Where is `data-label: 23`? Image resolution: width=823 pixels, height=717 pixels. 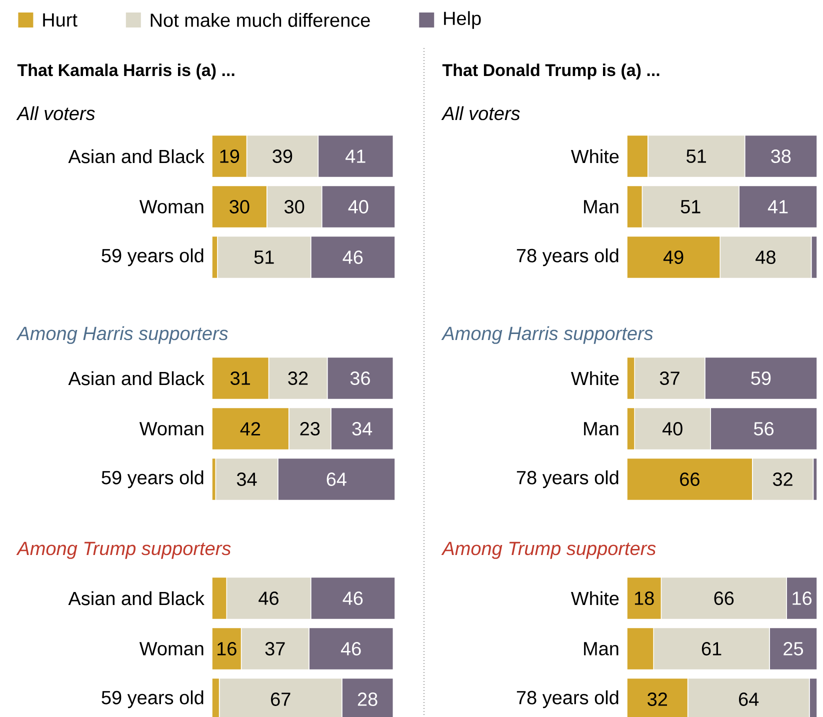
data-label: 23 is located at coordinates (310, 429).